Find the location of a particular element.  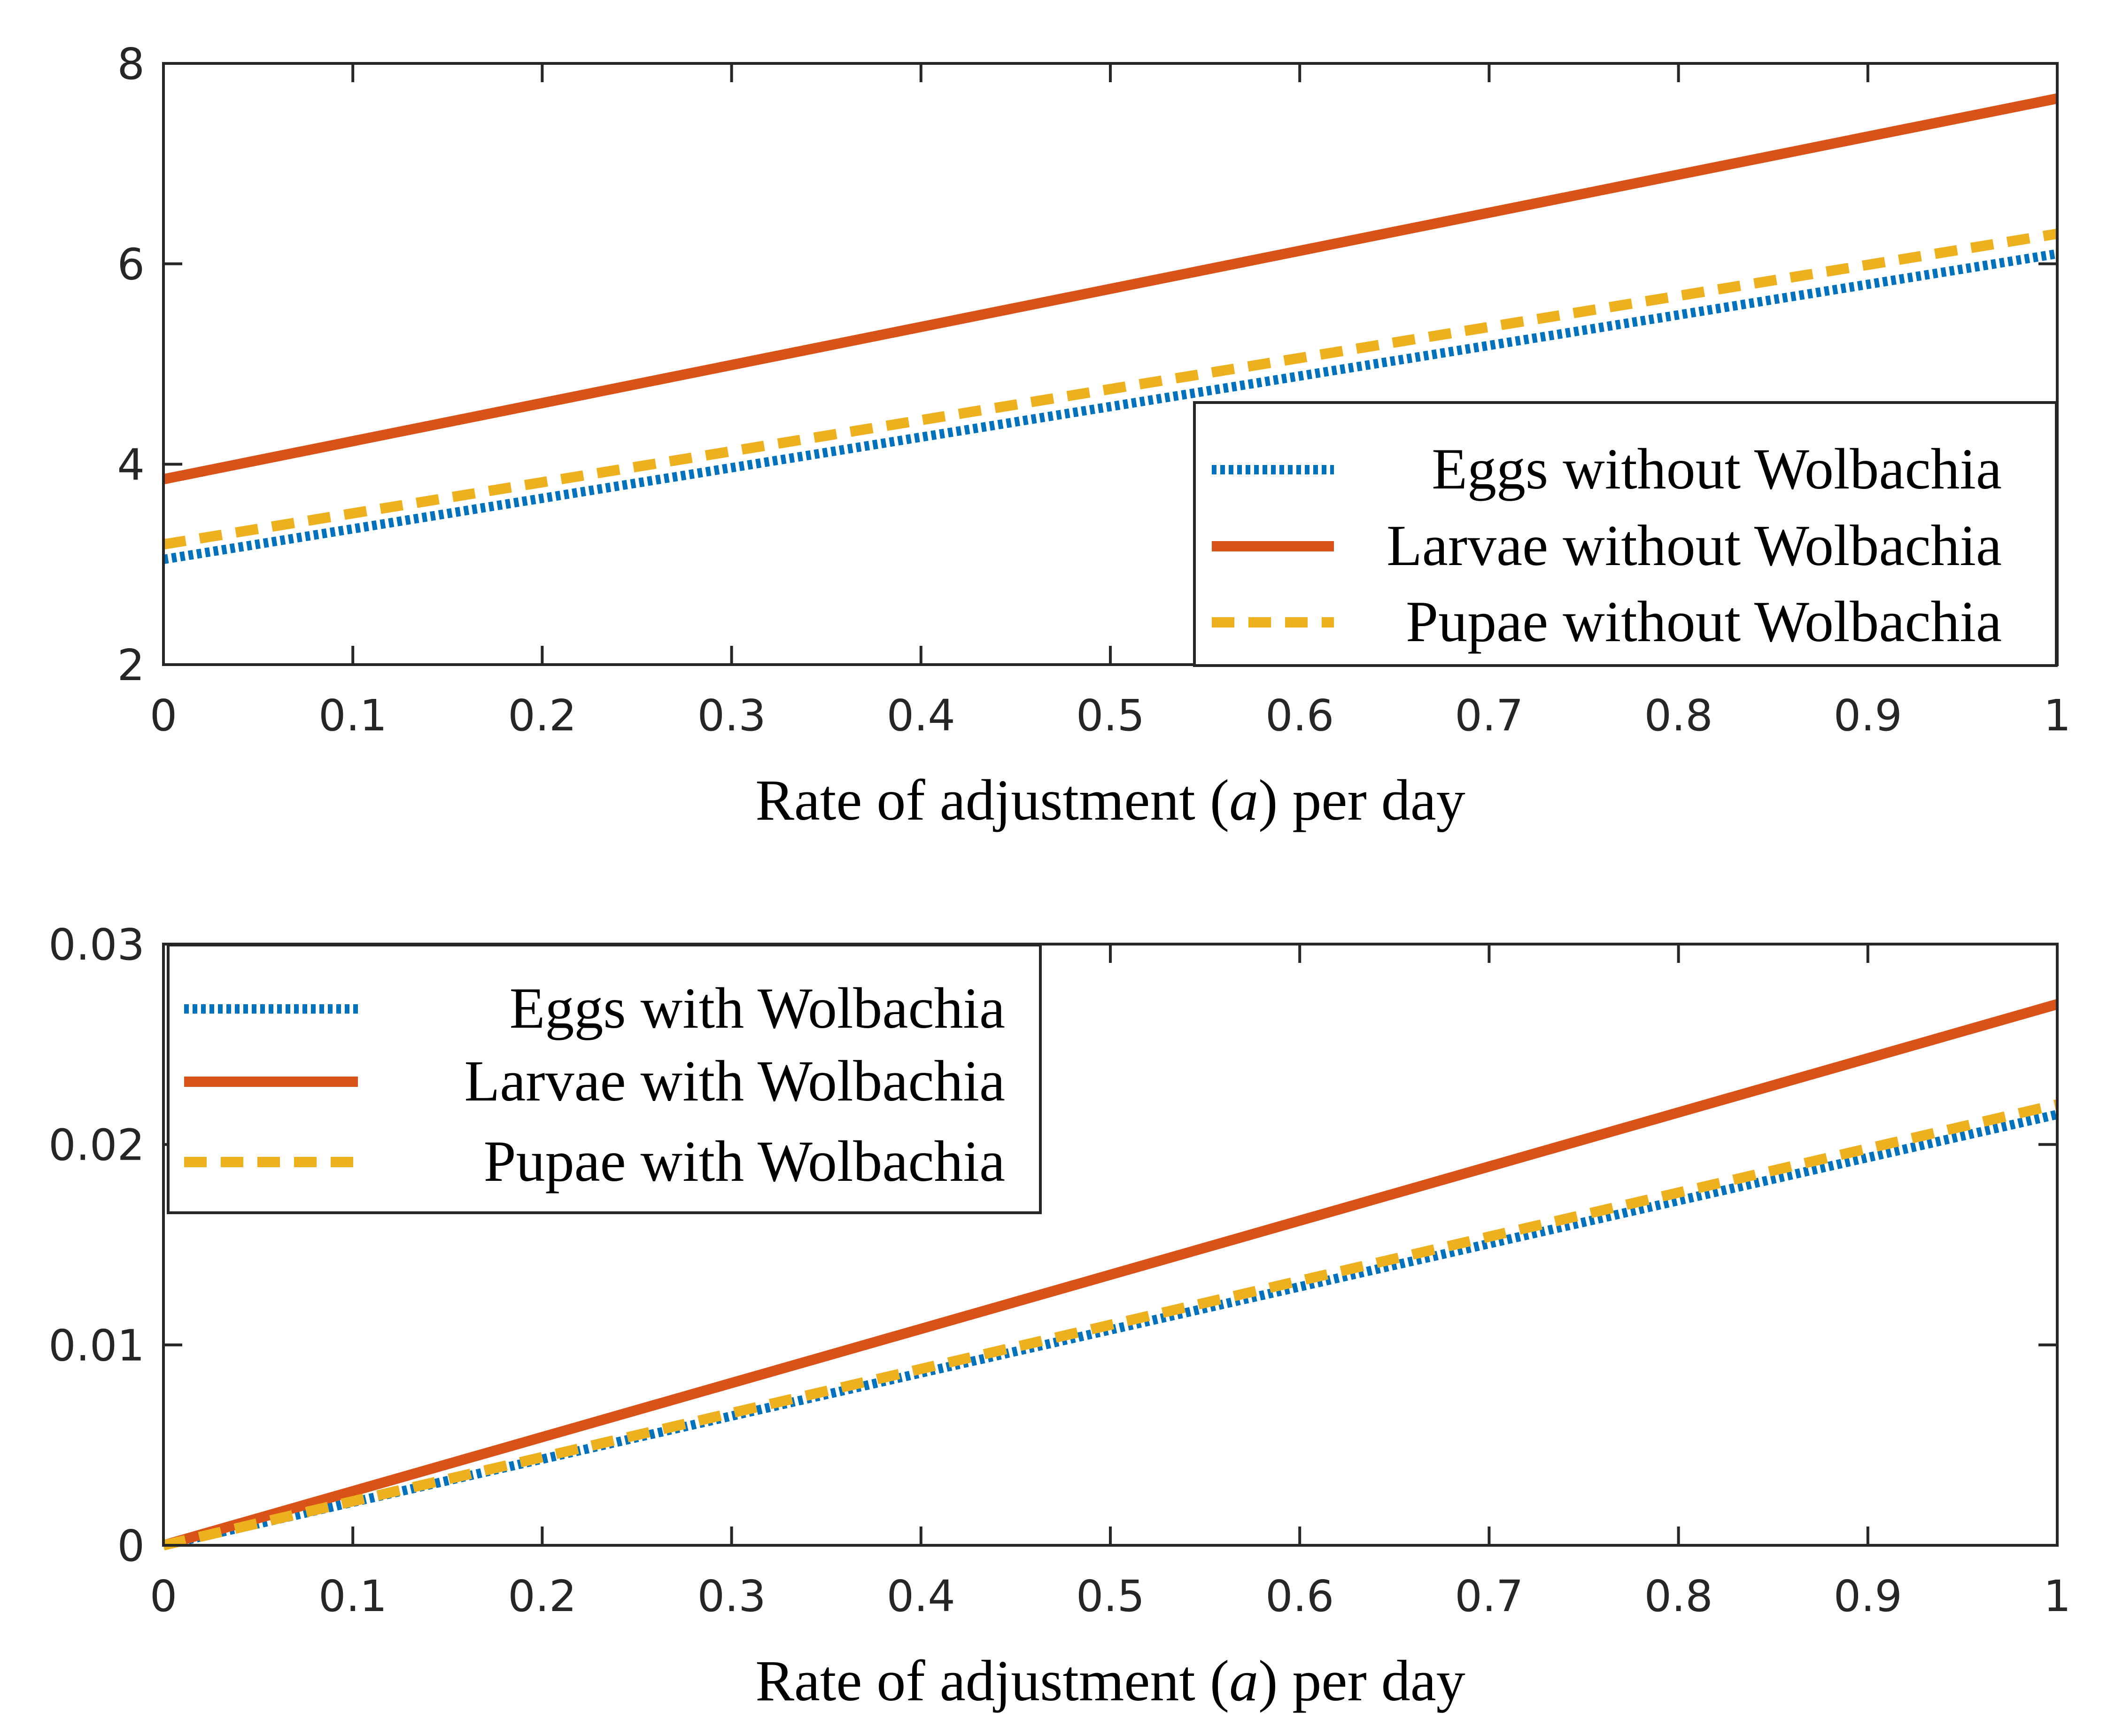

legend-label: Pupae with Wolbachia is located at coordinates (744, 1161).